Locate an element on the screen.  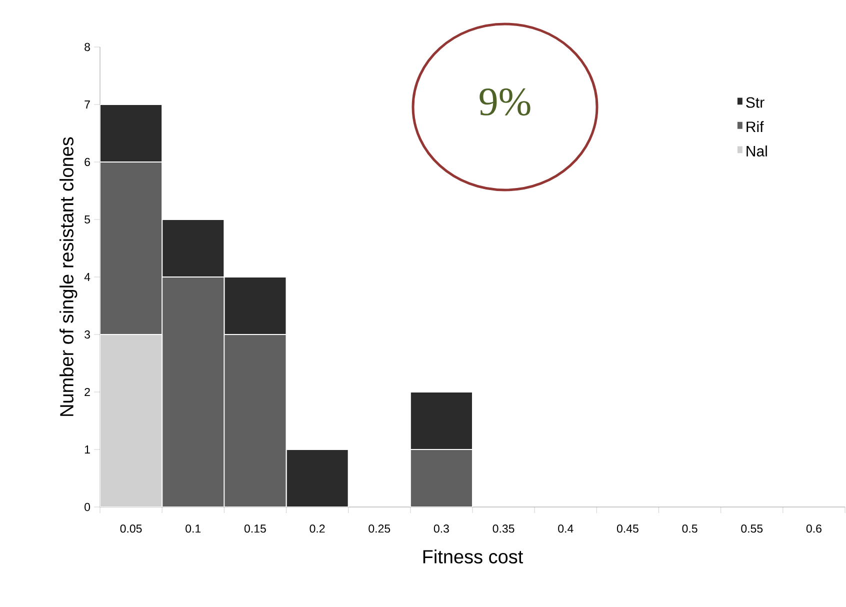
x-tick-label: 0.3 is located at coordinates (441, 528).